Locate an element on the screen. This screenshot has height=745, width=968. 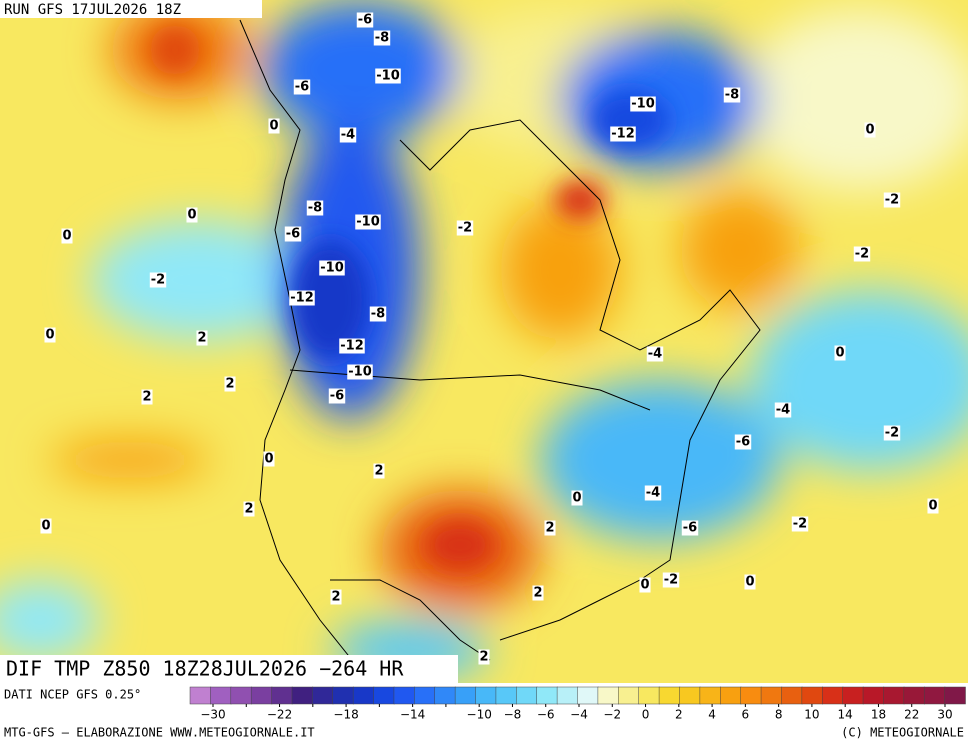
run-label-box is located at coordinates (131, 9).